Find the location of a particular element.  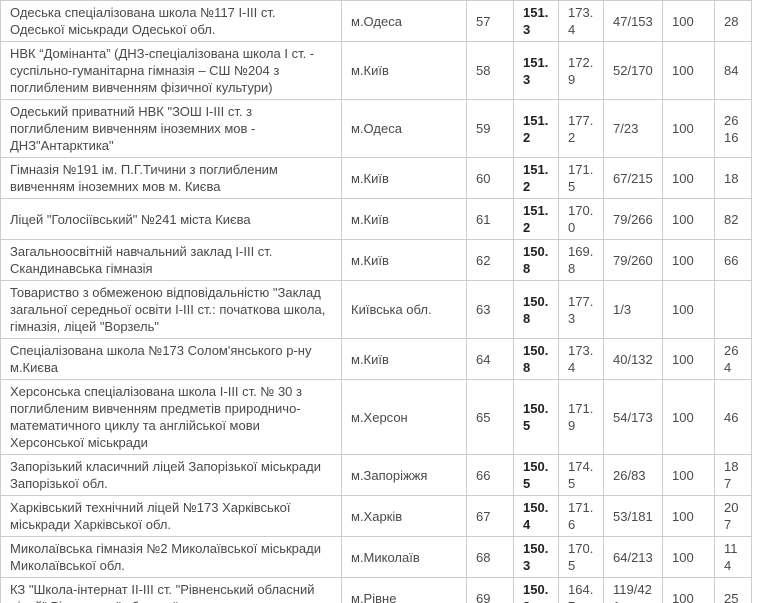

count-cell: 18 is located at coordinates (733, 178).